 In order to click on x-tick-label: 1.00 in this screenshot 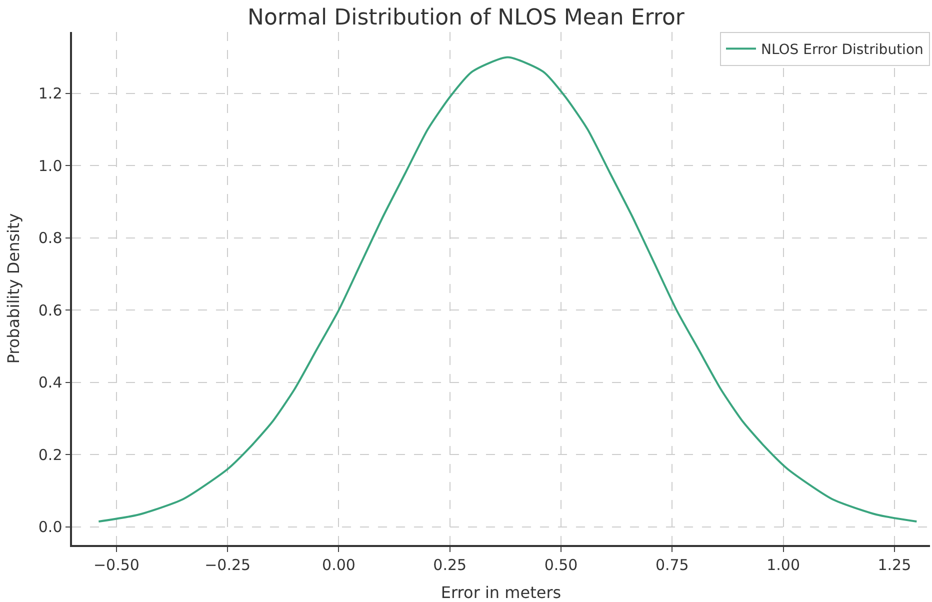, I will do `click(783, 565)`.